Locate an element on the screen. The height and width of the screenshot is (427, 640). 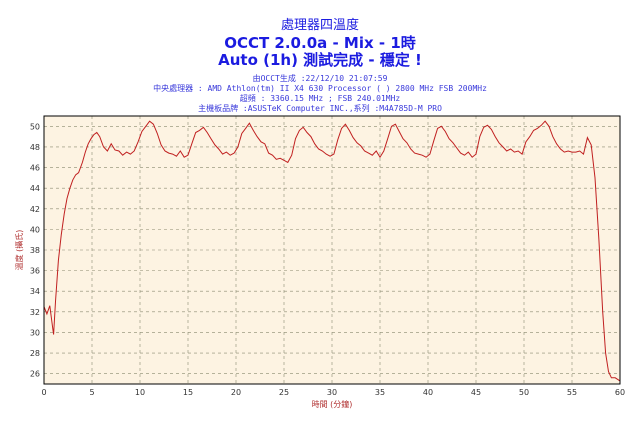
x-tick-label: 5 is located at coordinates (91, 392).